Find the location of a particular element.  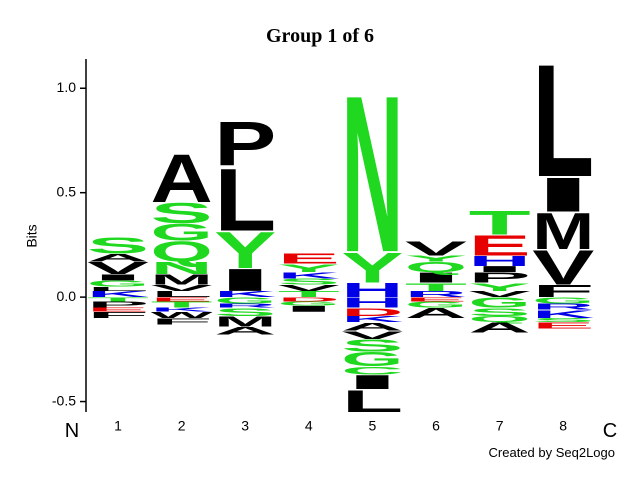

logo-letter: C is located at coordinates (372, 370).